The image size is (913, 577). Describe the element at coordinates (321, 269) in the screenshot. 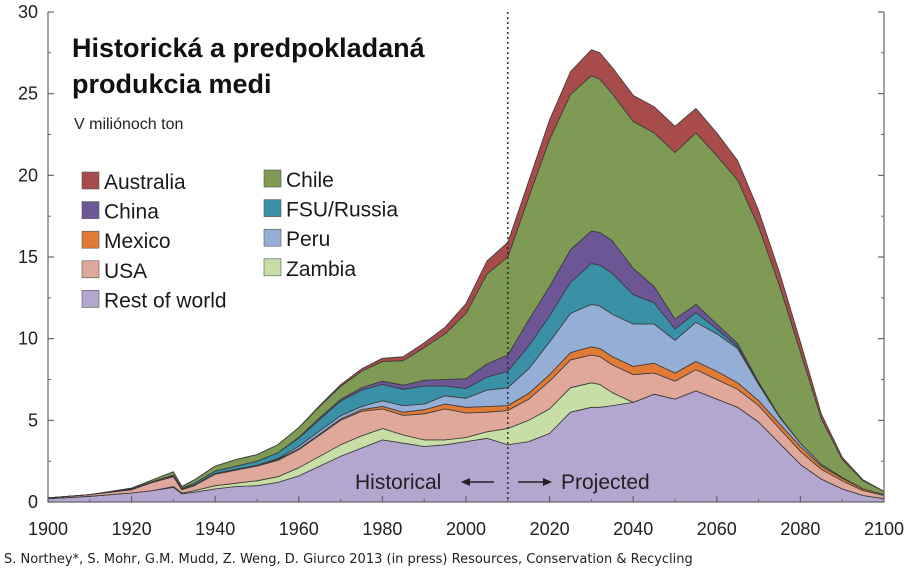

I see `legend-label-zambia: Zambia` at that location.